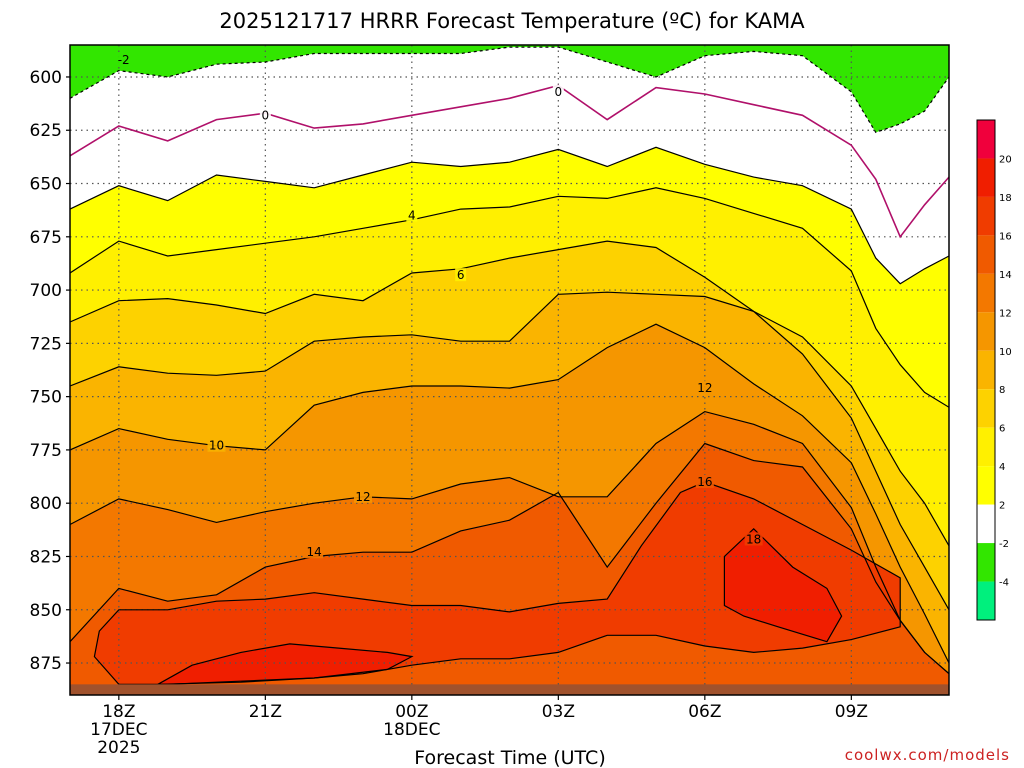 This screenshot has width=1024, height=768. I want to click on contour-label-6: 12, so click(362, 497).